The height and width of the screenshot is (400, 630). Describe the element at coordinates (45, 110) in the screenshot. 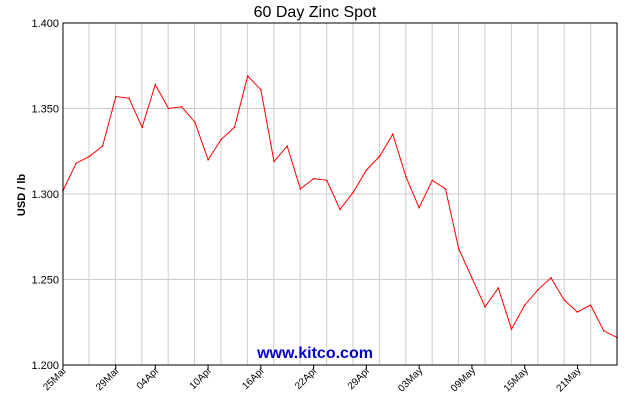

I see `y-tick-label: 1.350` at that location.